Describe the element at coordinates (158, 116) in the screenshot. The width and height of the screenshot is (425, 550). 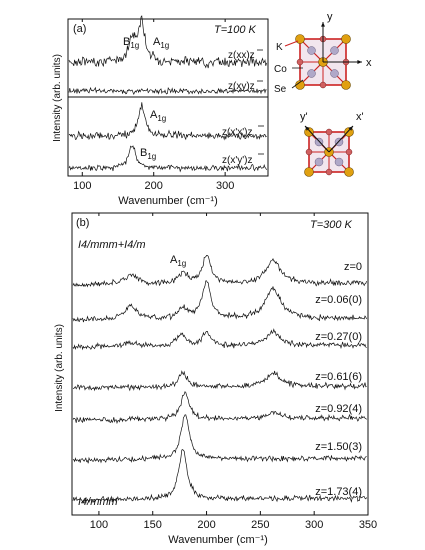
I see `peak-label-a1g-lower: A1g` at that location.